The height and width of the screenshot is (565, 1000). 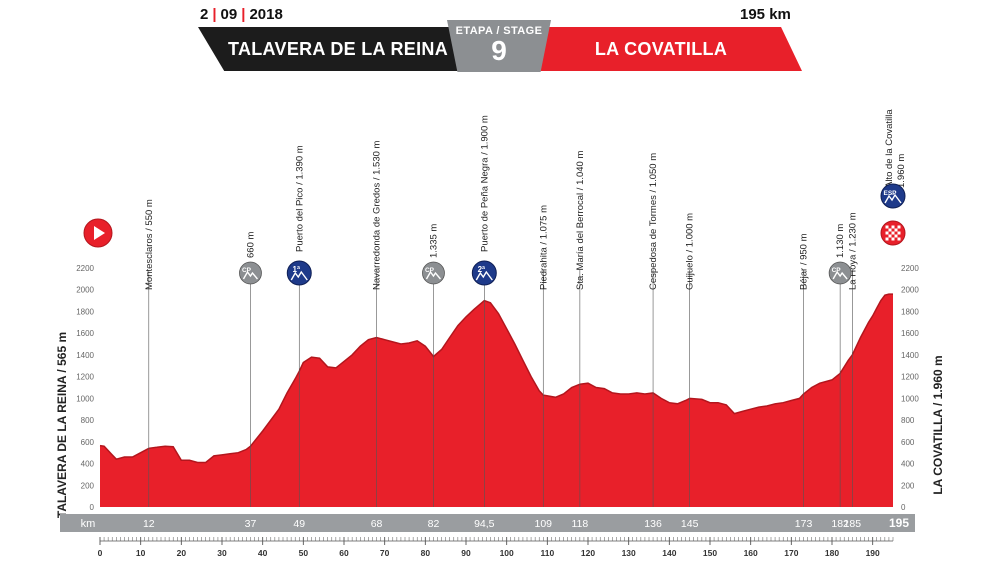 What do you see at coordinates (751, 553) in the screenshot?
I see `x-tick-label: 160` at bounding box center [751, 553].